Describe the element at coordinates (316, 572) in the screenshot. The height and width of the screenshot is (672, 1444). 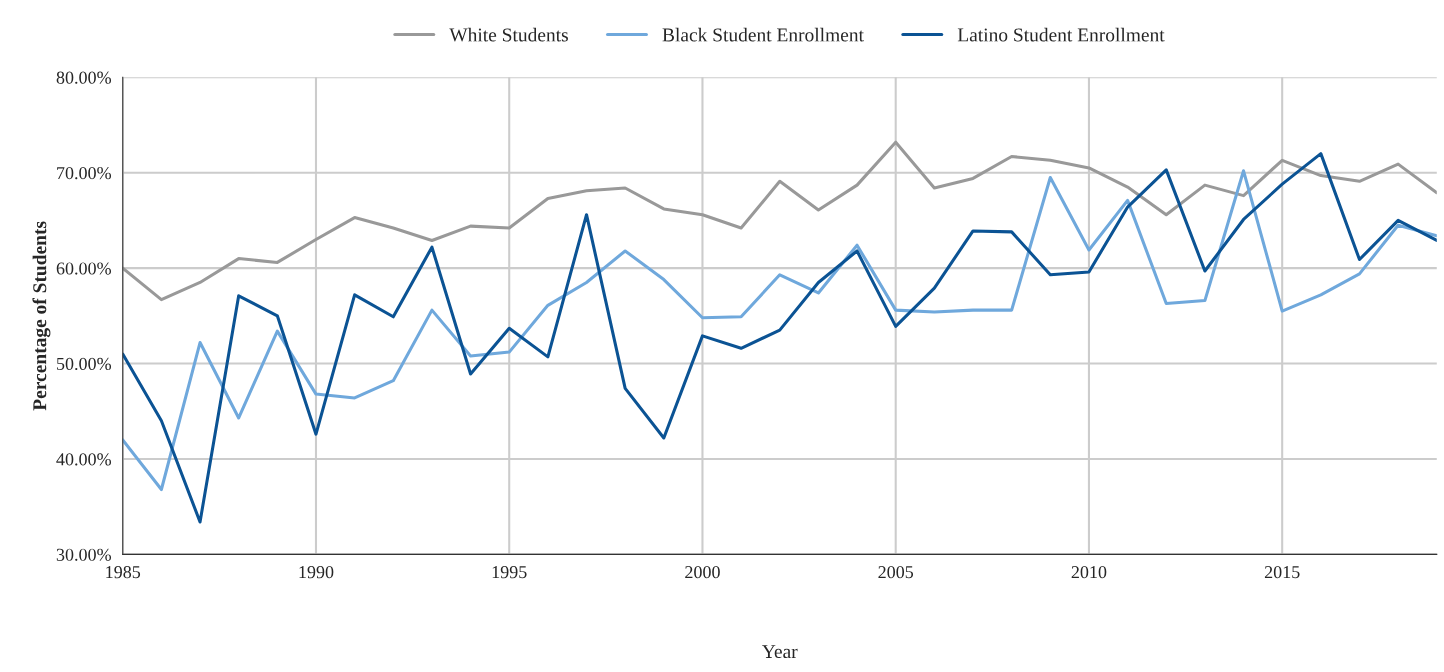
I see `x-tick-label: 1990` at that location.